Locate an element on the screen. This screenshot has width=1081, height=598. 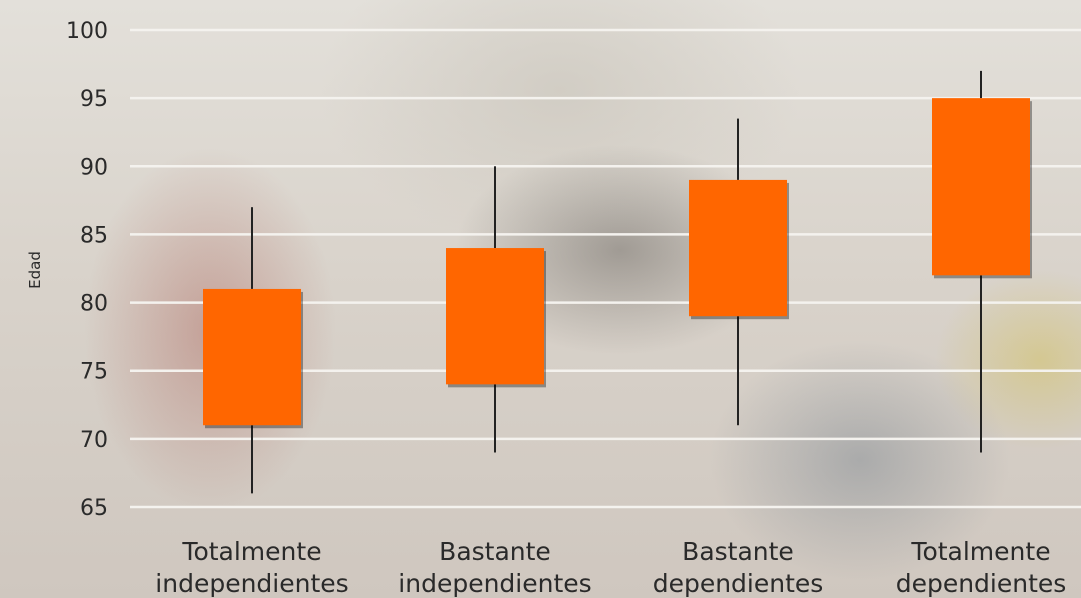
y-tick-label: 90 is located at coordinates (94, 167).